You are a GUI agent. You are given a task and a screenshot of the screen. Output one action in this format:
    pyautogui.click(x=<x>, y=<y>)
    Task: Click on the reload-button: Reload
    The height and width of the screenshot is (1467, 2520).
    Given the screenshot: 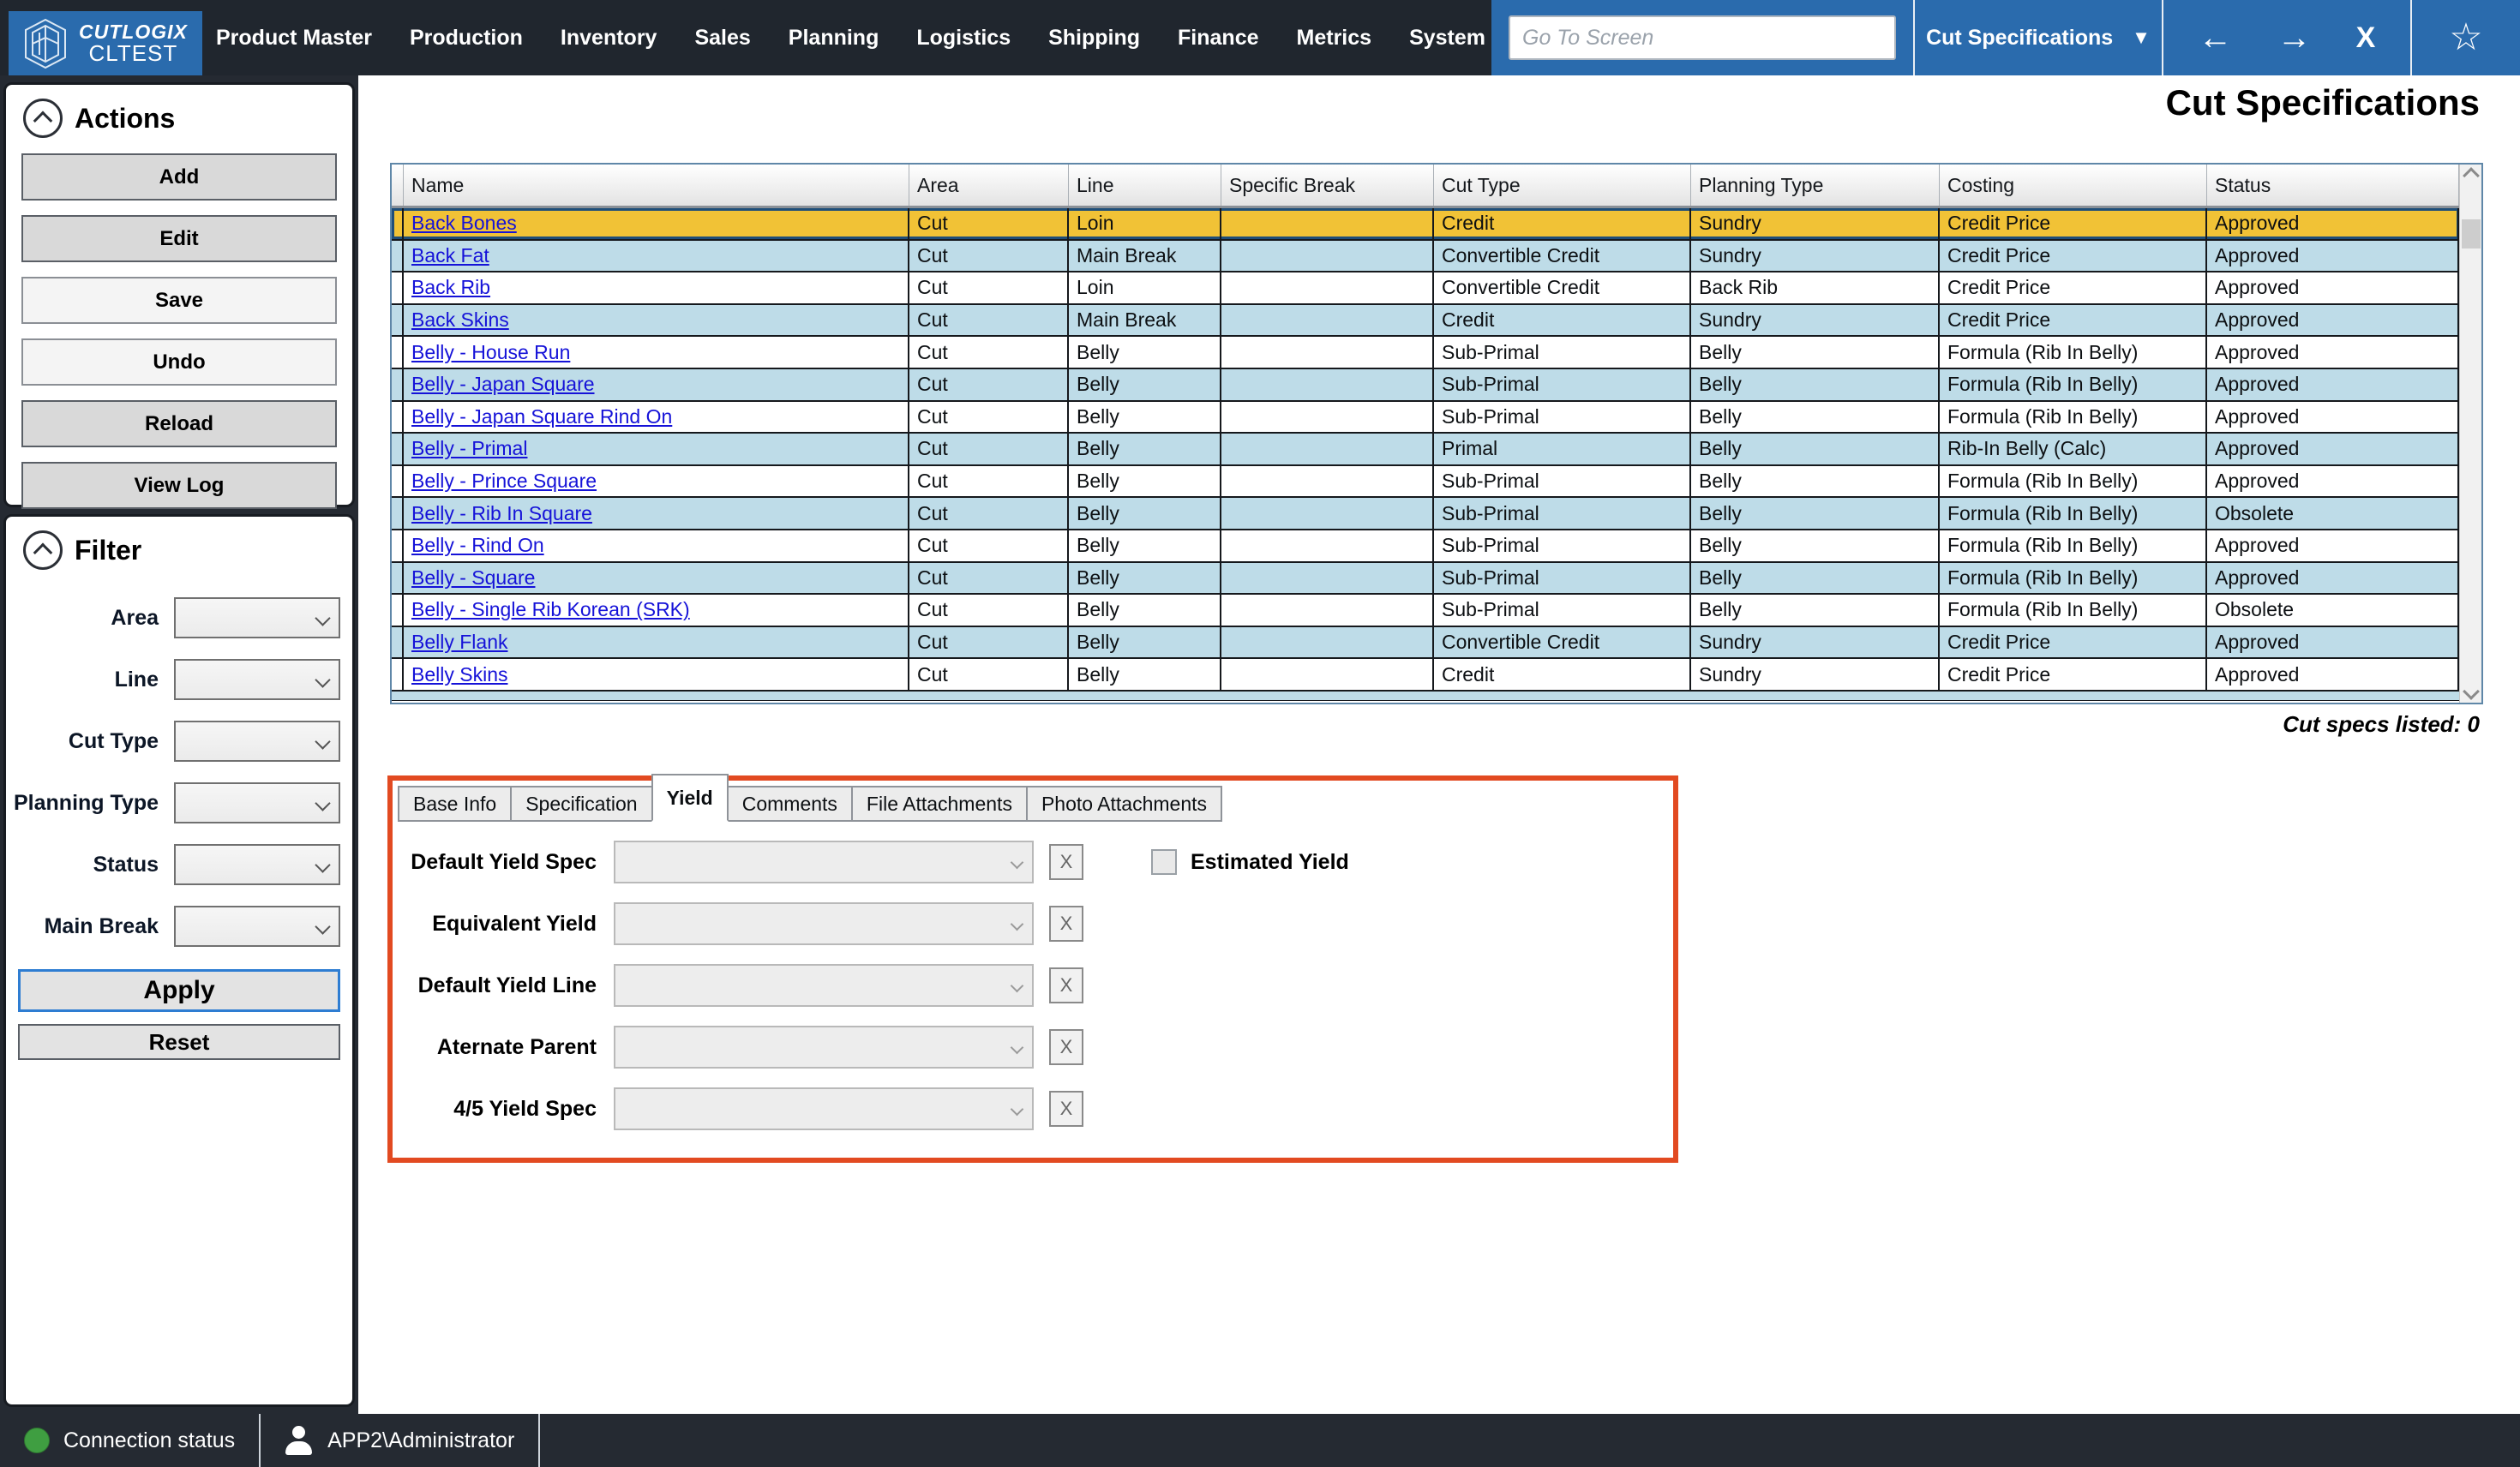 What is the action you would take?
    pyautogui.click(x=179, y=423)
    